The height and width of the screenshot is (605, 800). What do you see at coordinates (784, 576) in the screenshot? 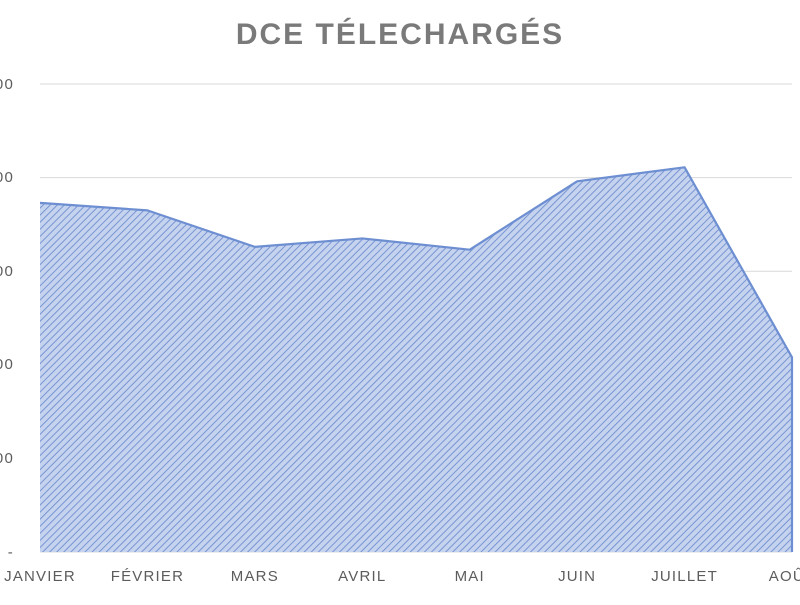
I see `x-tick-label: AOÛT` at bounding box center [784, 576].